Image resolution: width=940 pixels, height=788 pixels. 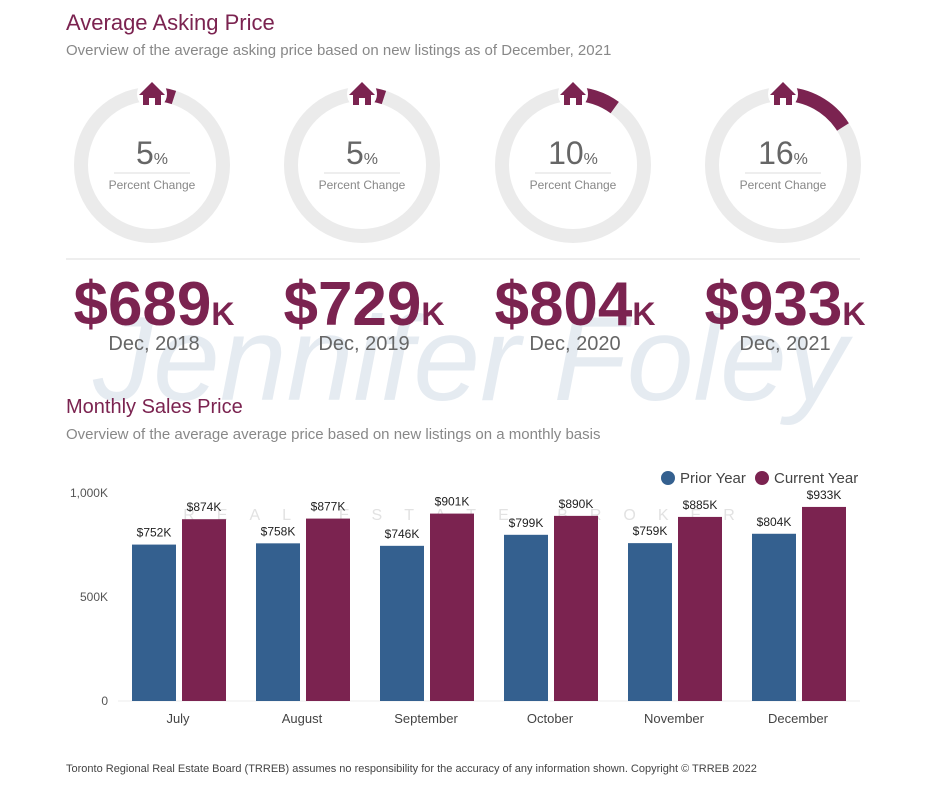 I want to click on x-tick-label: September, so click(x=426, y=718).